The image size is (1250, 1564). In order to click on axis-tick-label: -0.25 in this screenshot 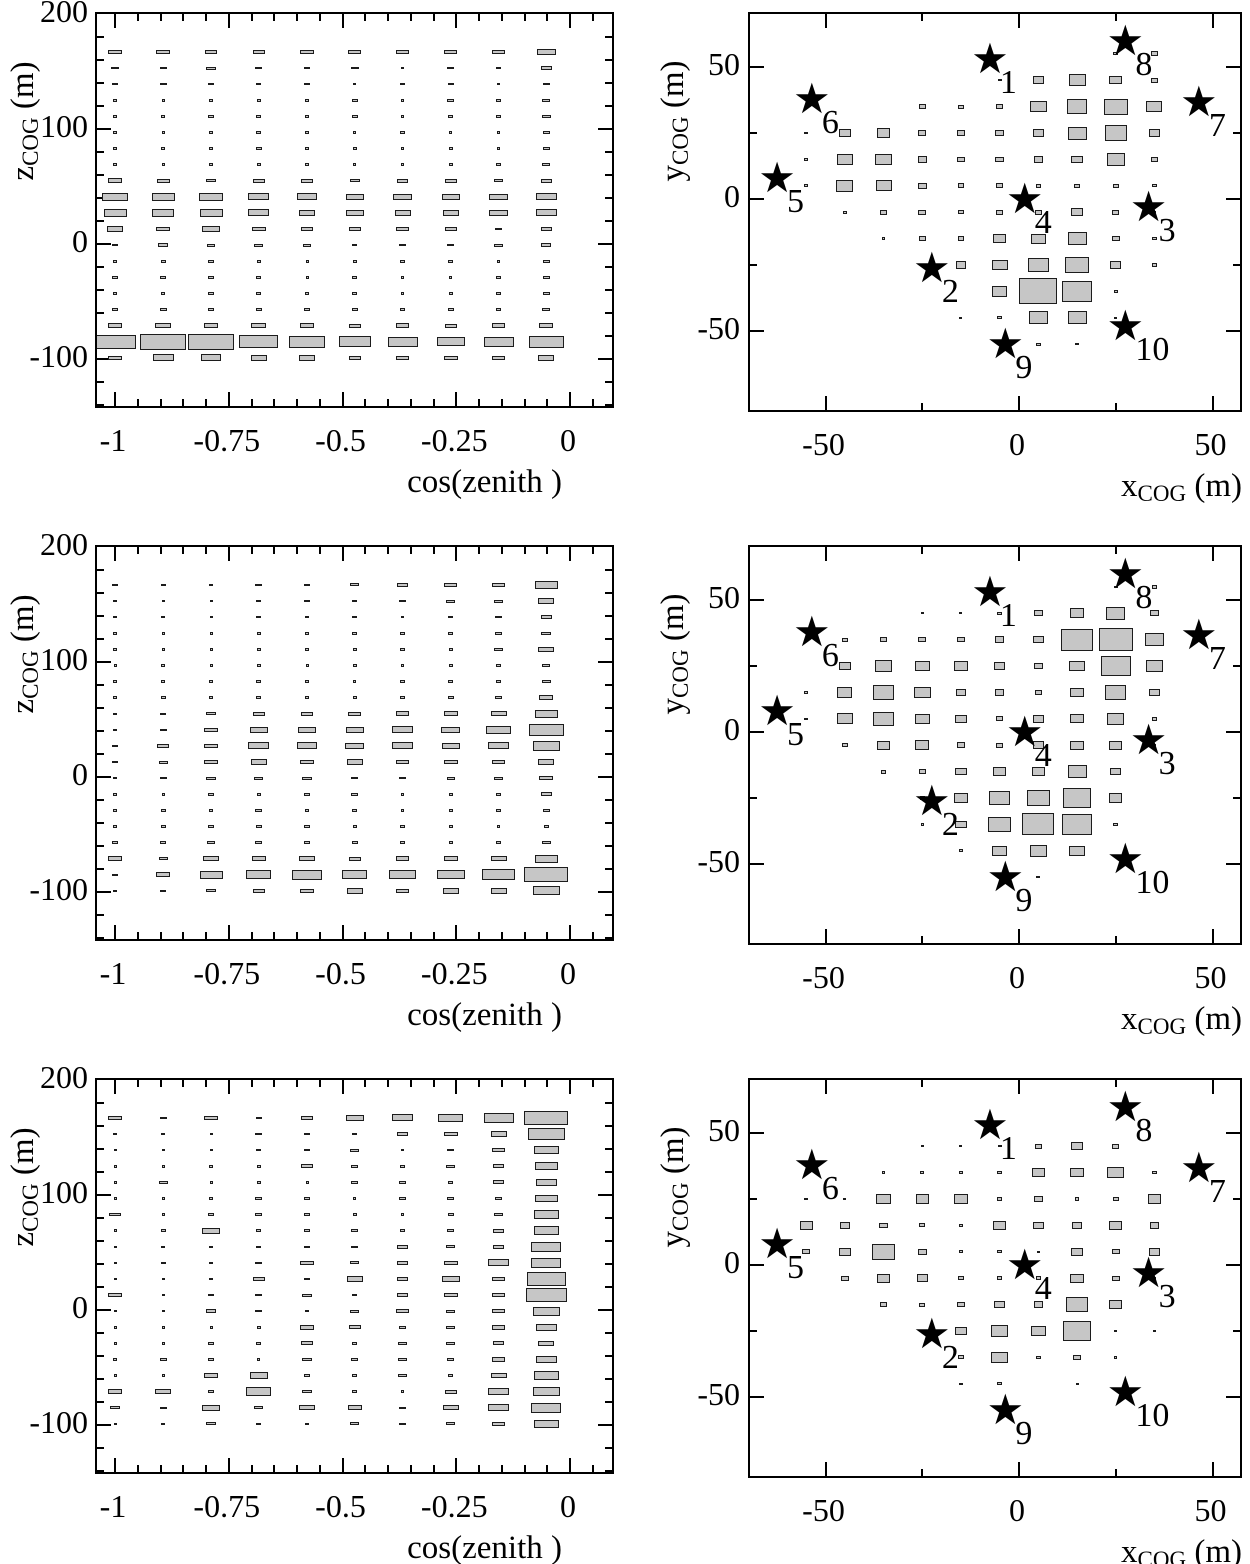, I will do `click(454, 973)`.